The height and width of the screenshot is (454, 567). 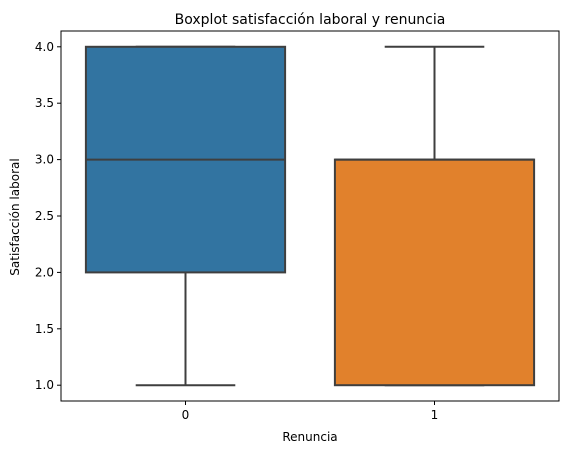 What do you see at coordinates (435, 415) in the screenshot?
I see `x-tick-label: 1` at bounding box center [435, 415].